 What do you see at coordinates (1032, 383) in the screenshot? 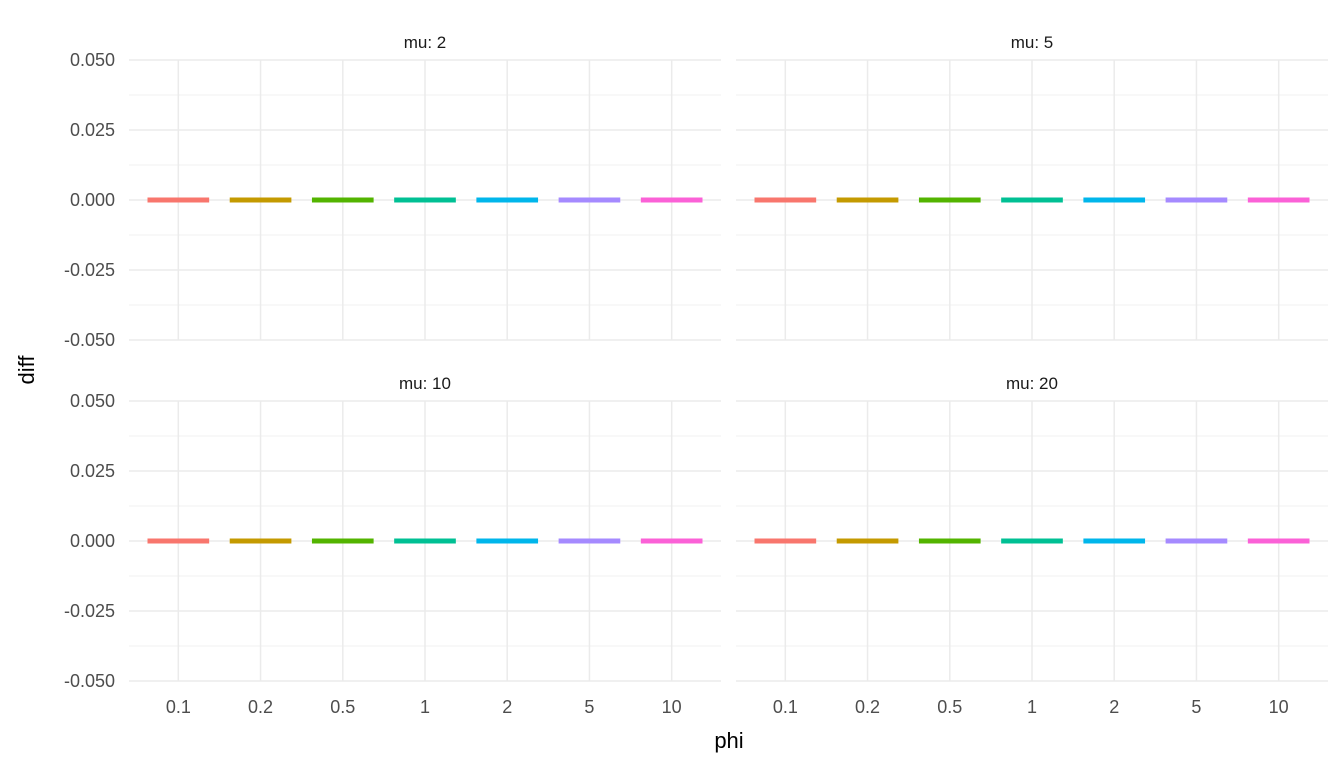
I see `facet-strip-label: mu: 20` at bounding box center [1032, 383].